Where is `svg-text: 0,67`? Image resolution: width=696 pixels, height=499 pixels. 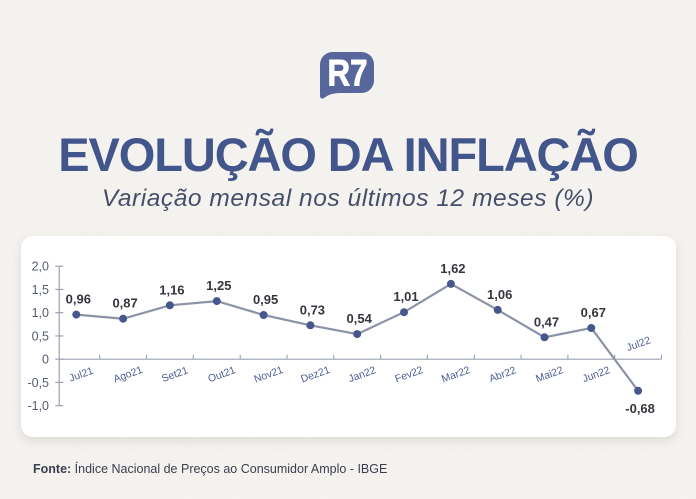
svg-text: 0,67 is located at coordinates (593, 312).